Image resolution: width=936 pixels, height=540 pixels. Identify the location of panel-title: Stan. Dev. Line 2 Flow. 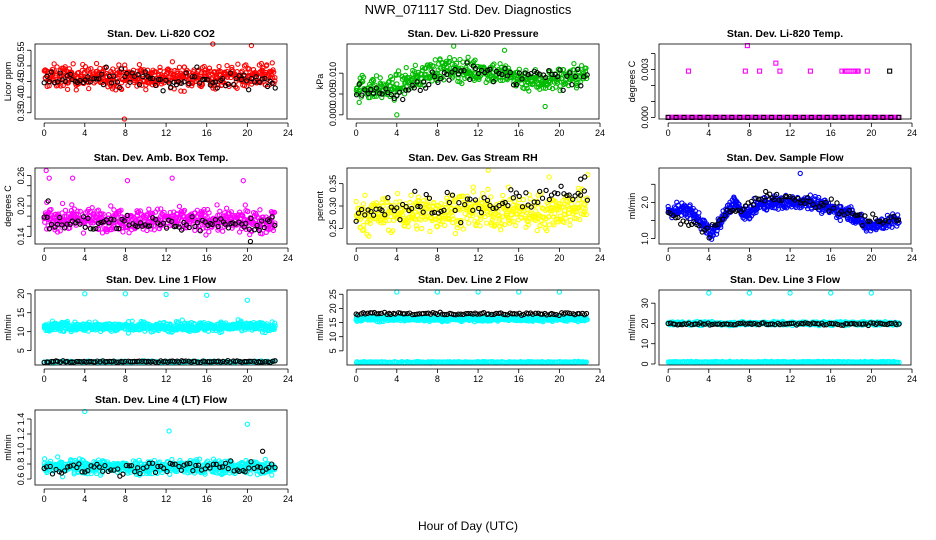
(473, 280).